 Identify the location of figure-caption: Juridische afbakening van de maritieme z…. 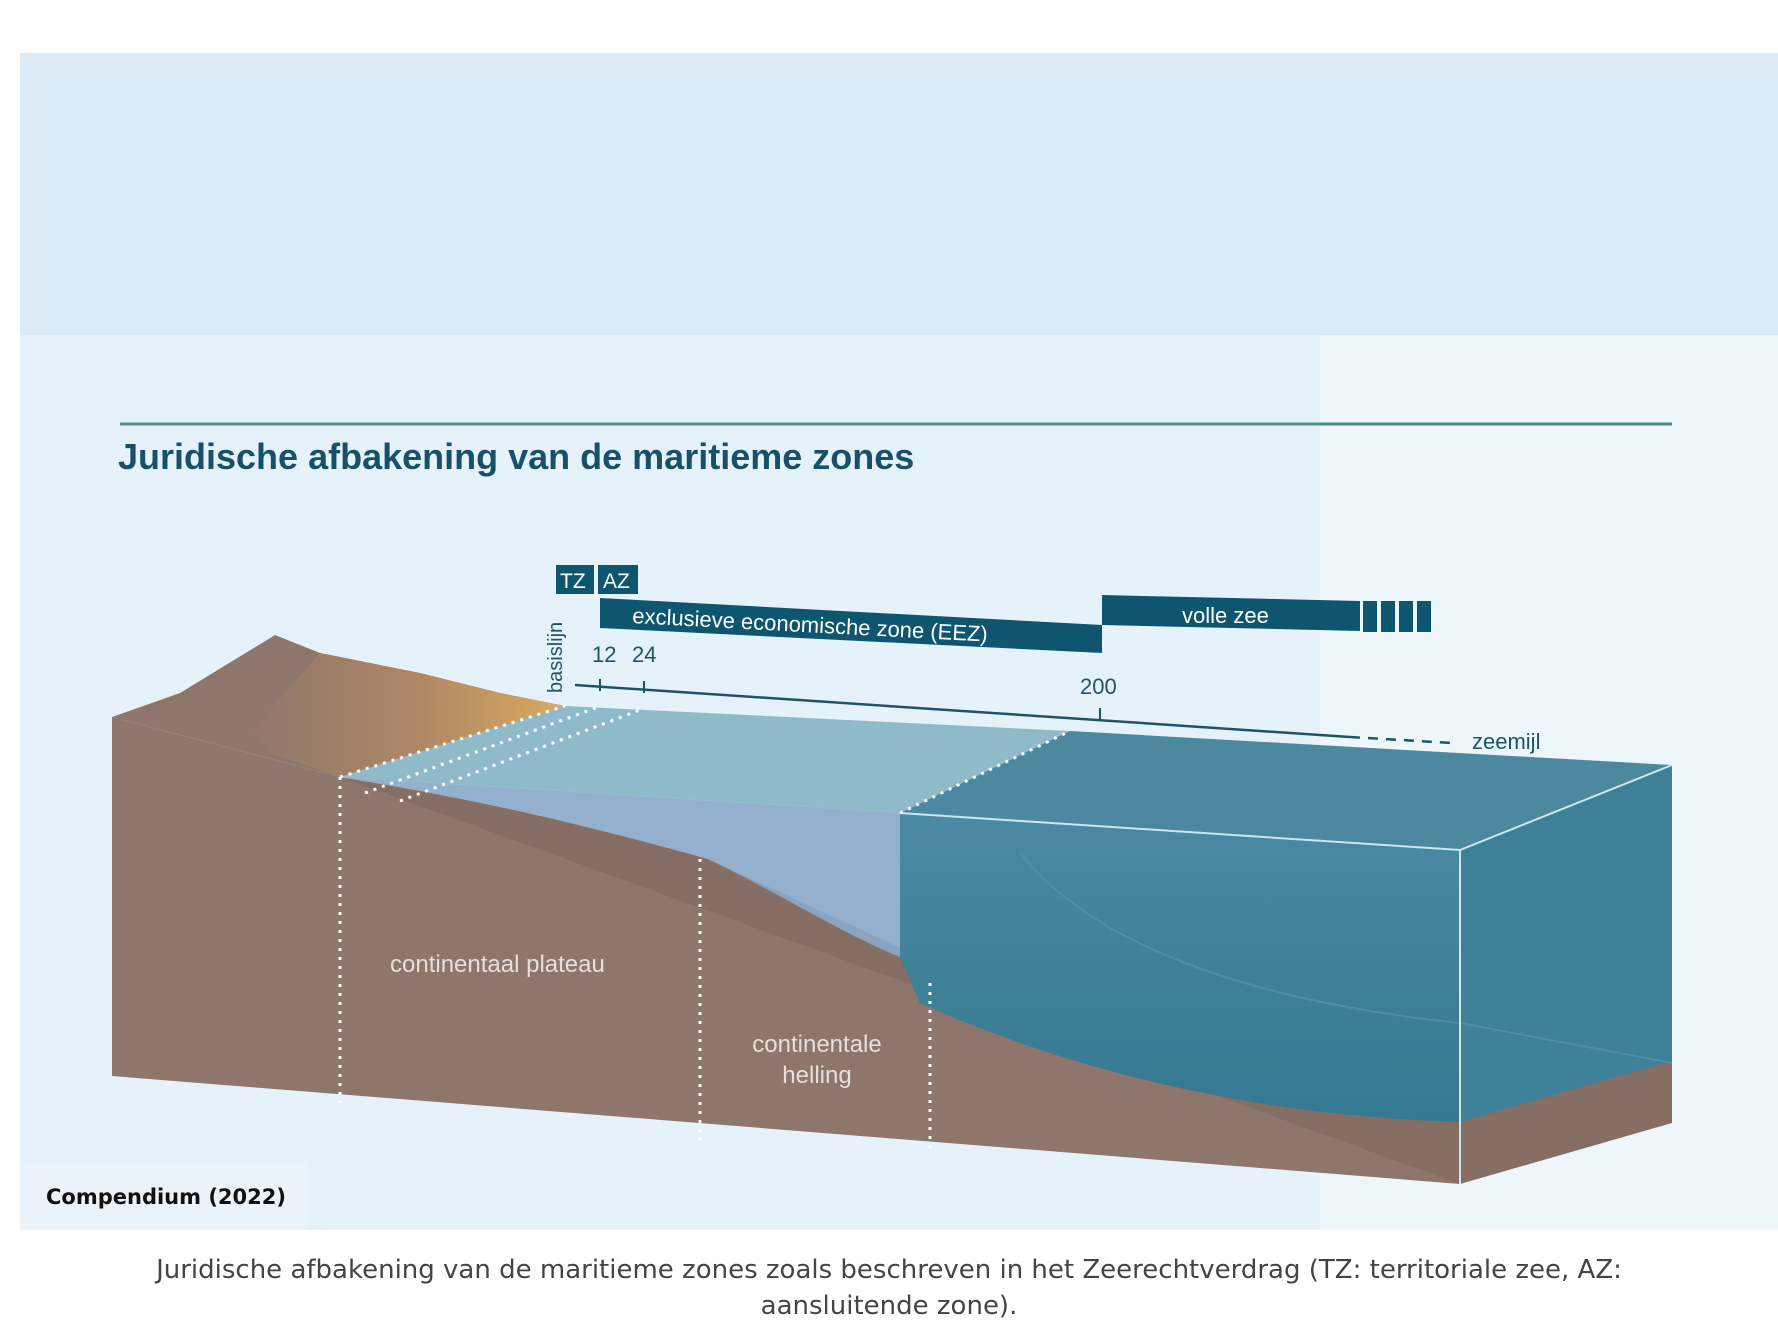
(889, 1288).